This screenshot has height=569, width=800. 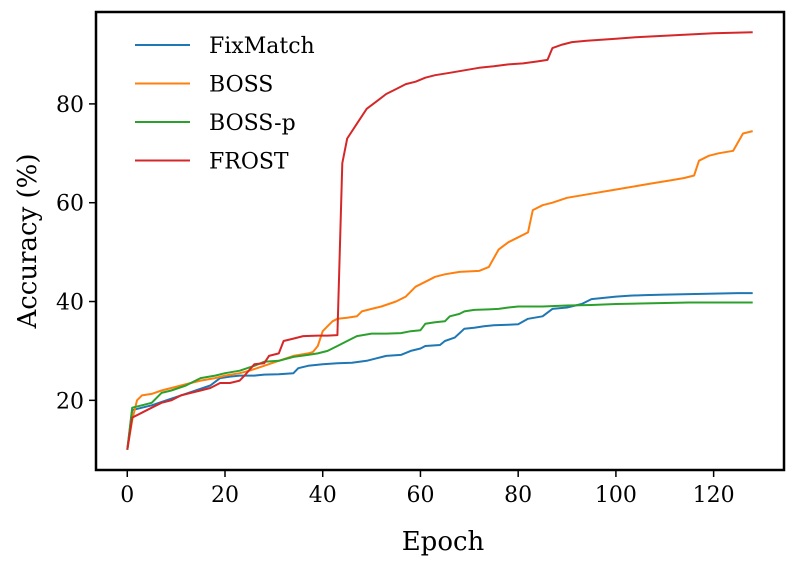 What do you see at coordinates (323, 495) in the screenshot?
I see `x-tick-label: 40` at bounding box center [323, 495].